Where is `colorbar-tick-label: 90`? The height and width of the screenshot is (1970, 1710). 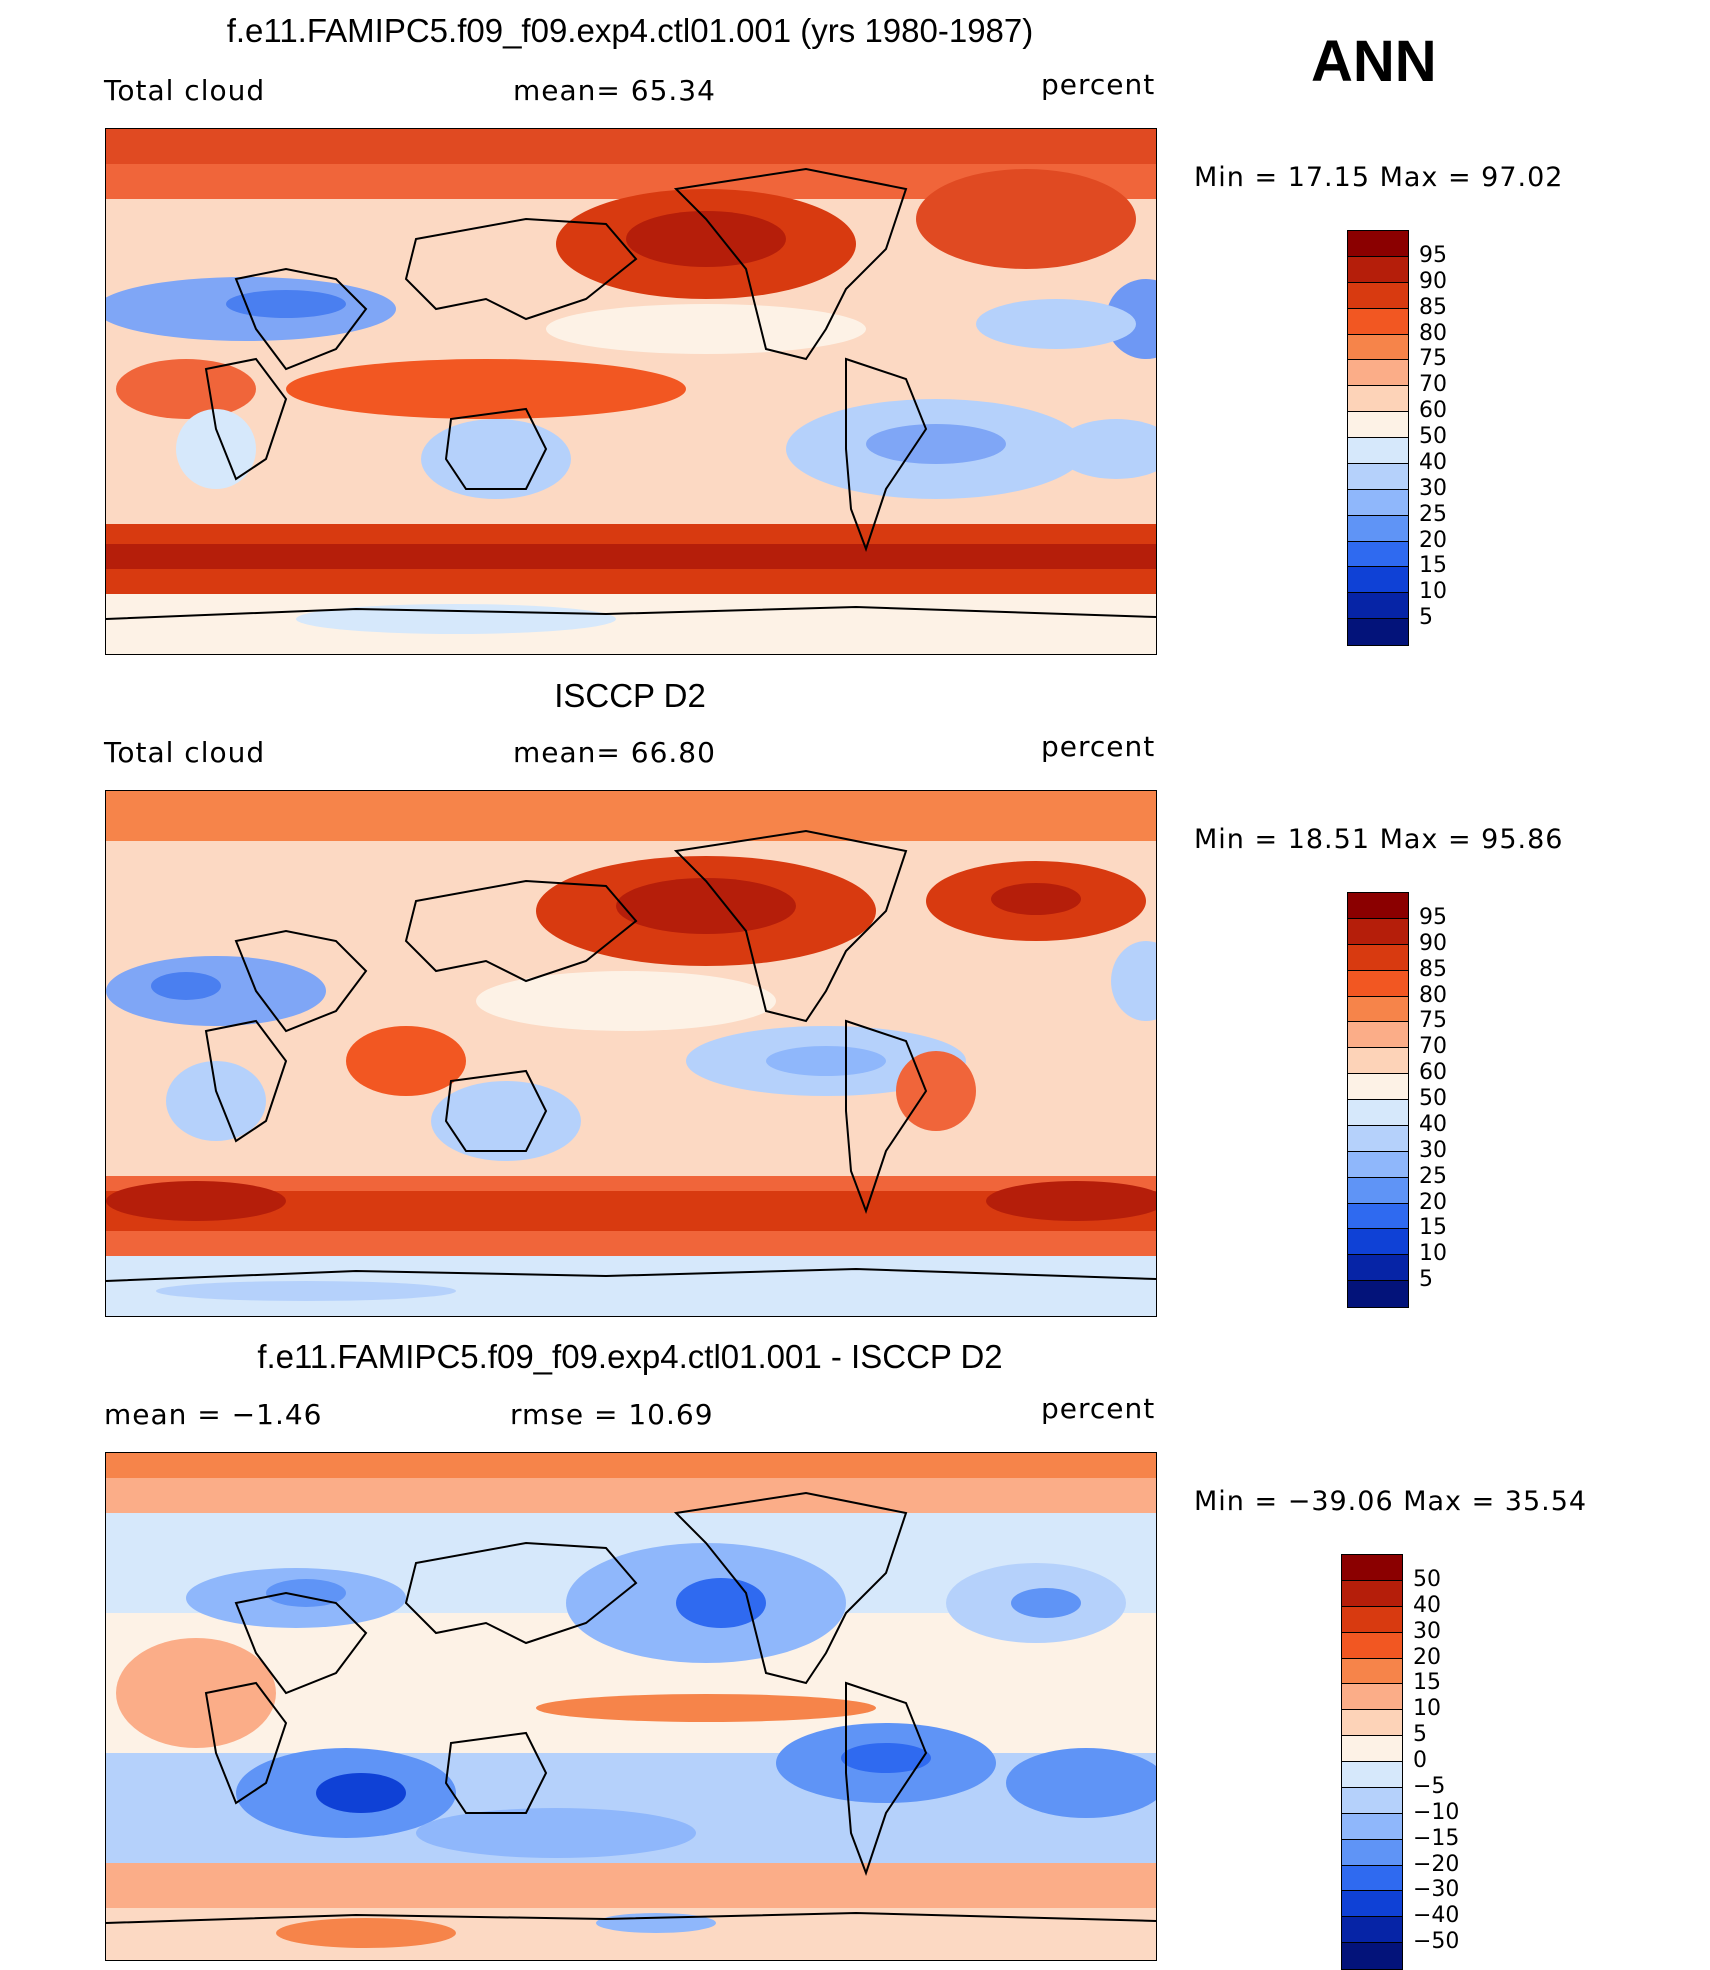
colorbar-tick-label: 90 is located at coordinates (1433, 943).